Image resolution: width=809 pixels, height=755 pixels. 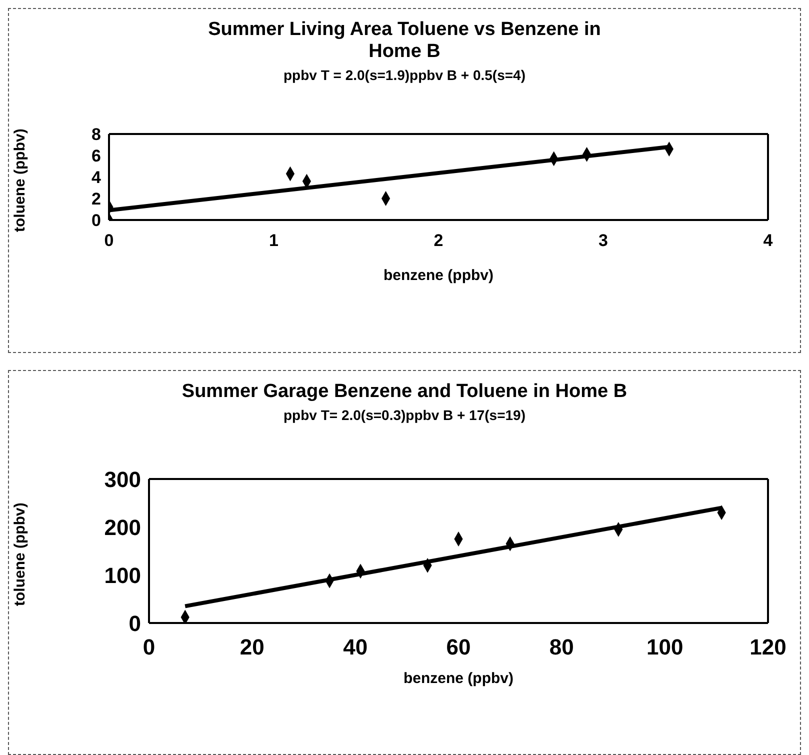 What do you see at coordinates (355, 647) in the screenshot?
I see `x-tick-label: 40` at bounding box center [355, 647].